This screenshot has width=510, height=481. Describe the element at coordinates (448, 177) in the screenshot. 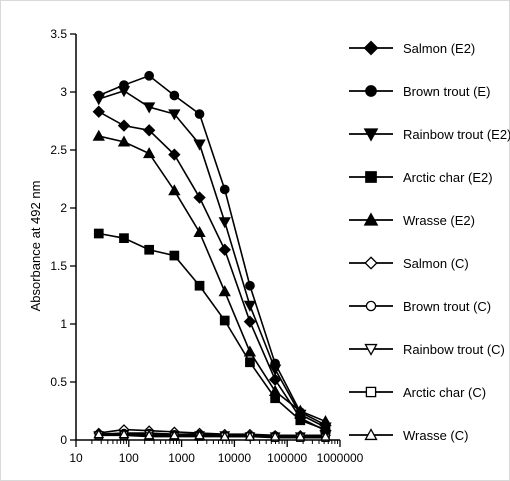

I see `legend-label: Arctic char (E2)` at that location.